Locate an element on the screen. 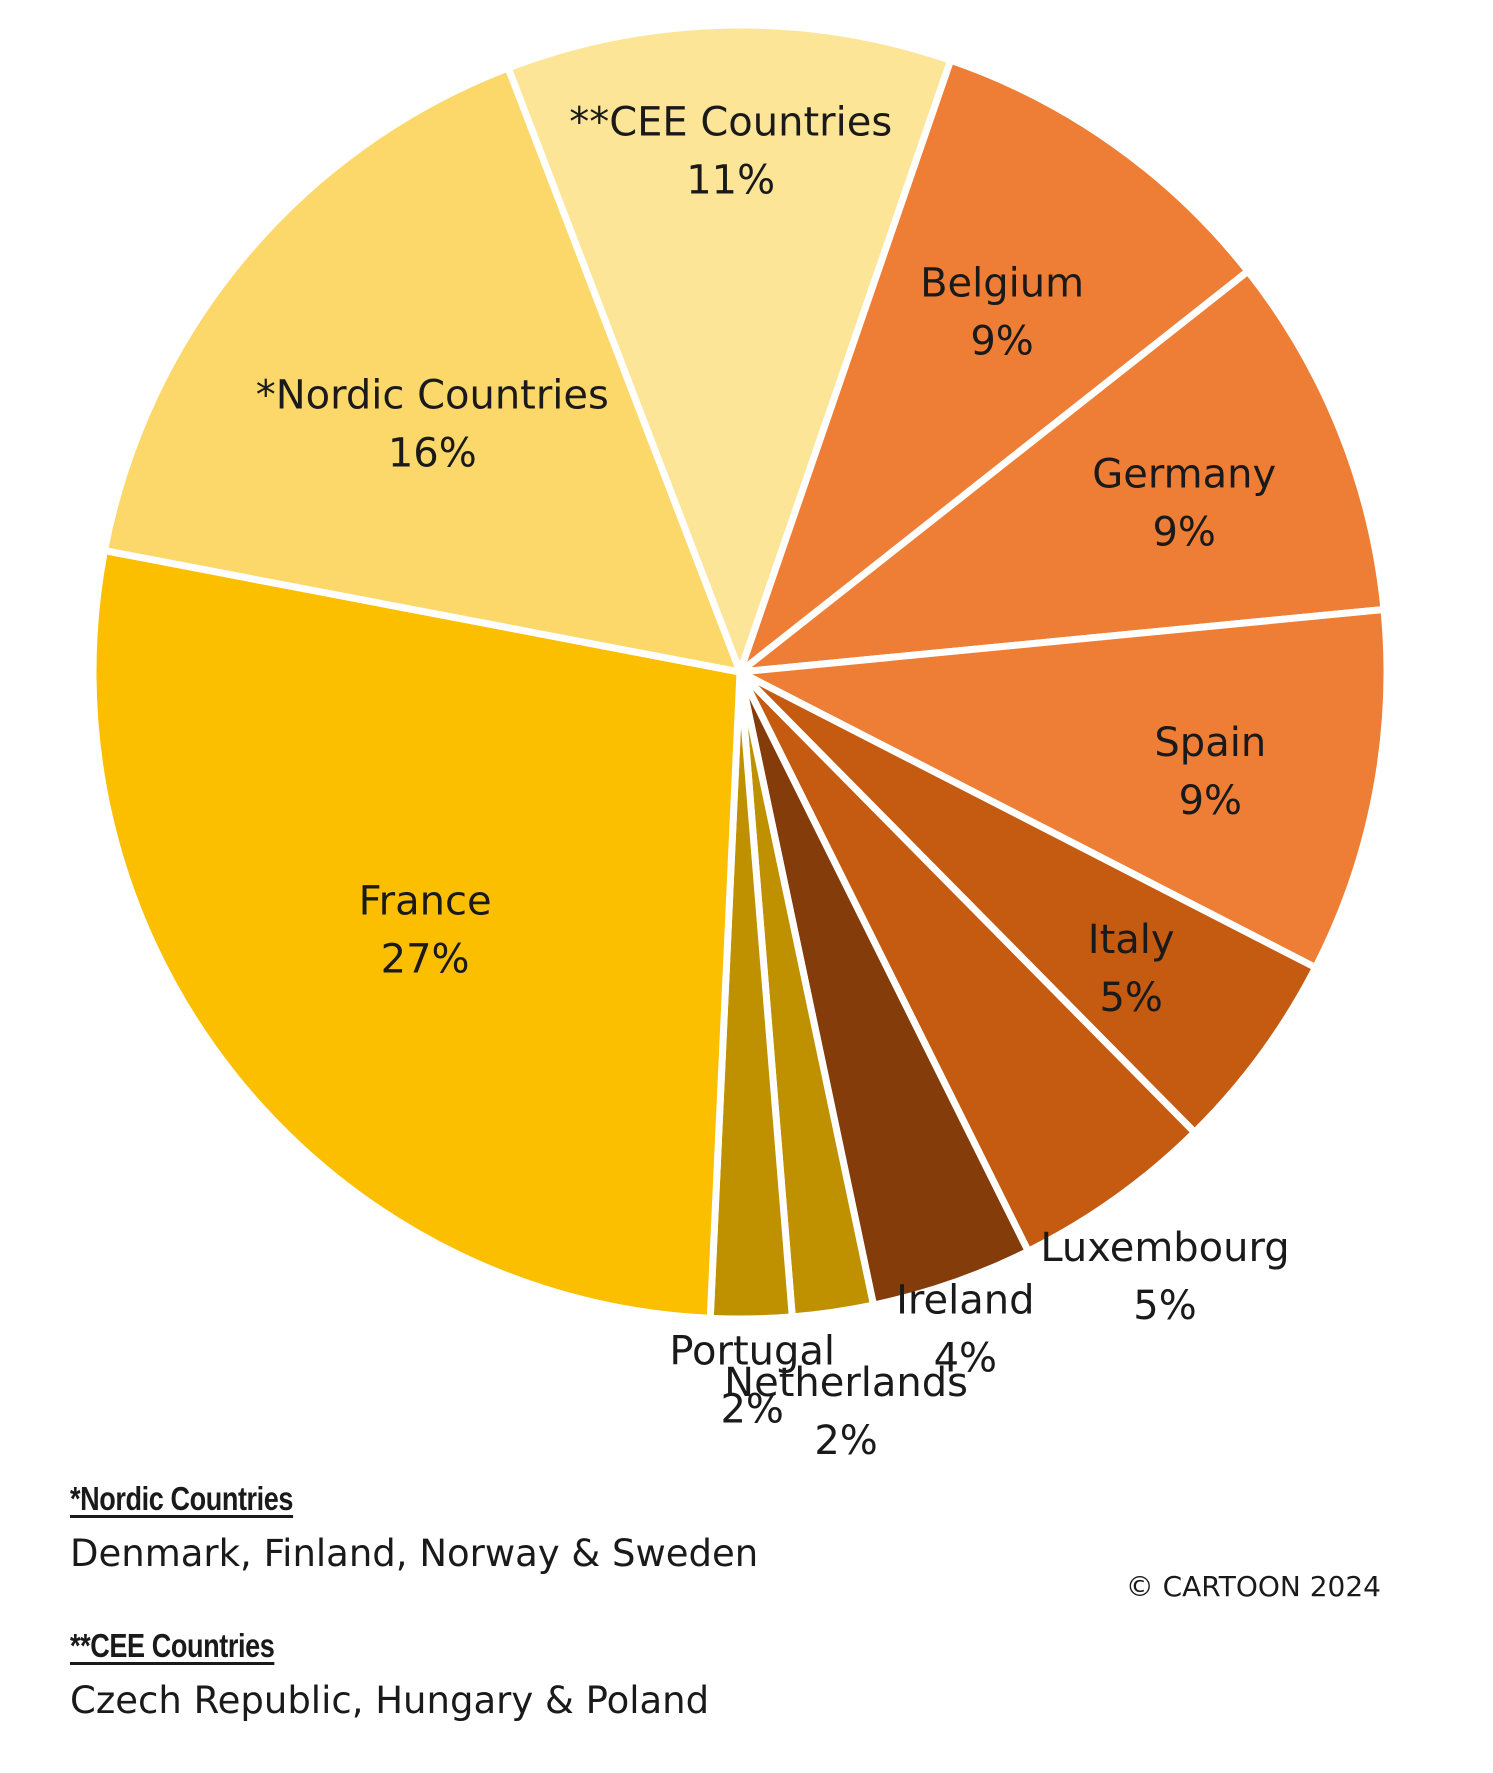 Image resolution: width=1493 pixels, height=1773 pixels. slice-label-italy: Italy is located at coordinates (1131, 940).